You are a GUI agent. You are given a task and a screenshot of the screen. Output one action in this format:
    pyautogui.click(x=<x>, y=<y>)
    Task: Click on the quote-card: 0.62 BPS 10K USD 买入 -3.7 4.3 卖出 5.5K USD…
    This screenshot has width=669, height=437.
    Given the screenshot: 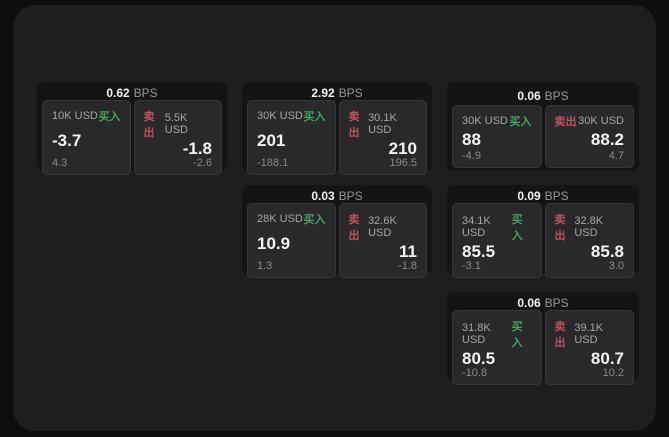 What is the action you would take?
    pyautogui.click(x=132, y=128)
    